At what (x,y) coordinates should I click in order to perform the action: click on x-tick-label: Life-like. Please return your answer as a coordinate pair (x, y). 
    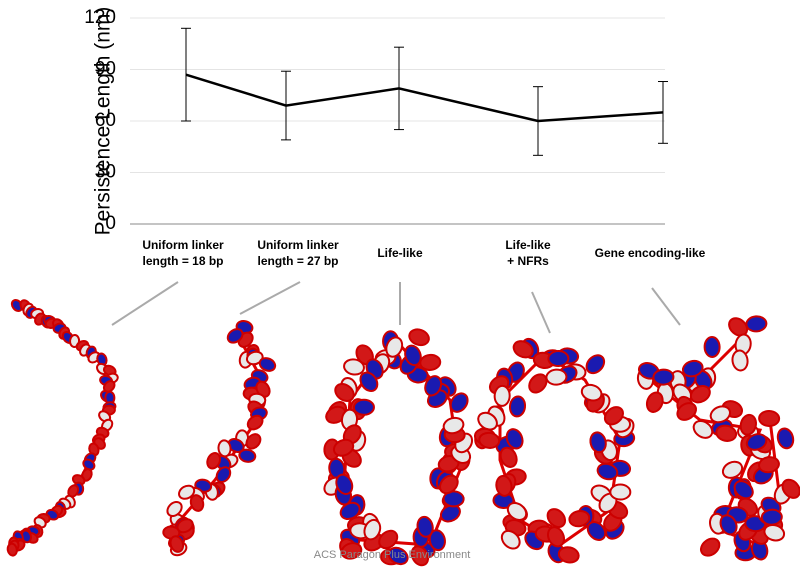
    Looking at the image, I should click on (400, 253).